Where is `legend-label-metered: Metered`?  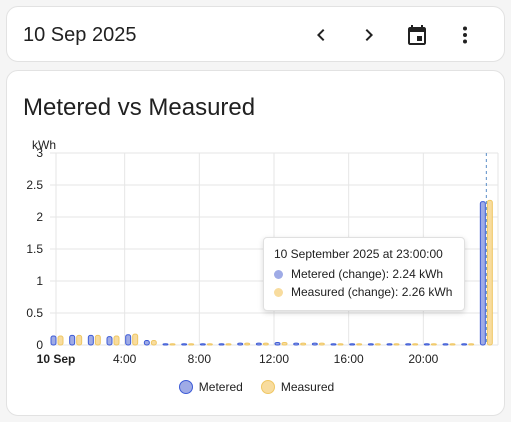 legend-label-metered: Metered is located at coordinates (220, 387).